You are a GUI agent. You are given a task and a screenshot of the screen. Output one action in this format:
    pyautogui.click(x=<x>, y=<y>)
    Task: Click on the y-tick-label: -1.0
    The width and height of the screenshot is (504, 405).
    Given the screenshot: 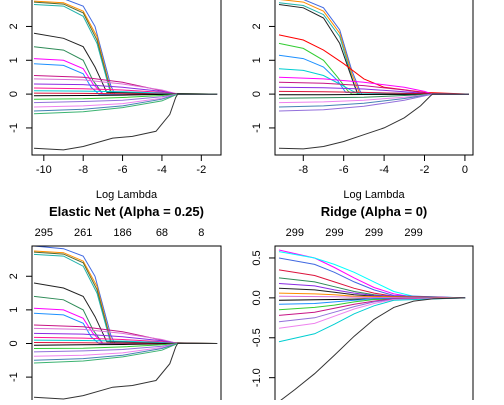 What is the action you would take?
    pyautogui.click(x=257, y=377)
    